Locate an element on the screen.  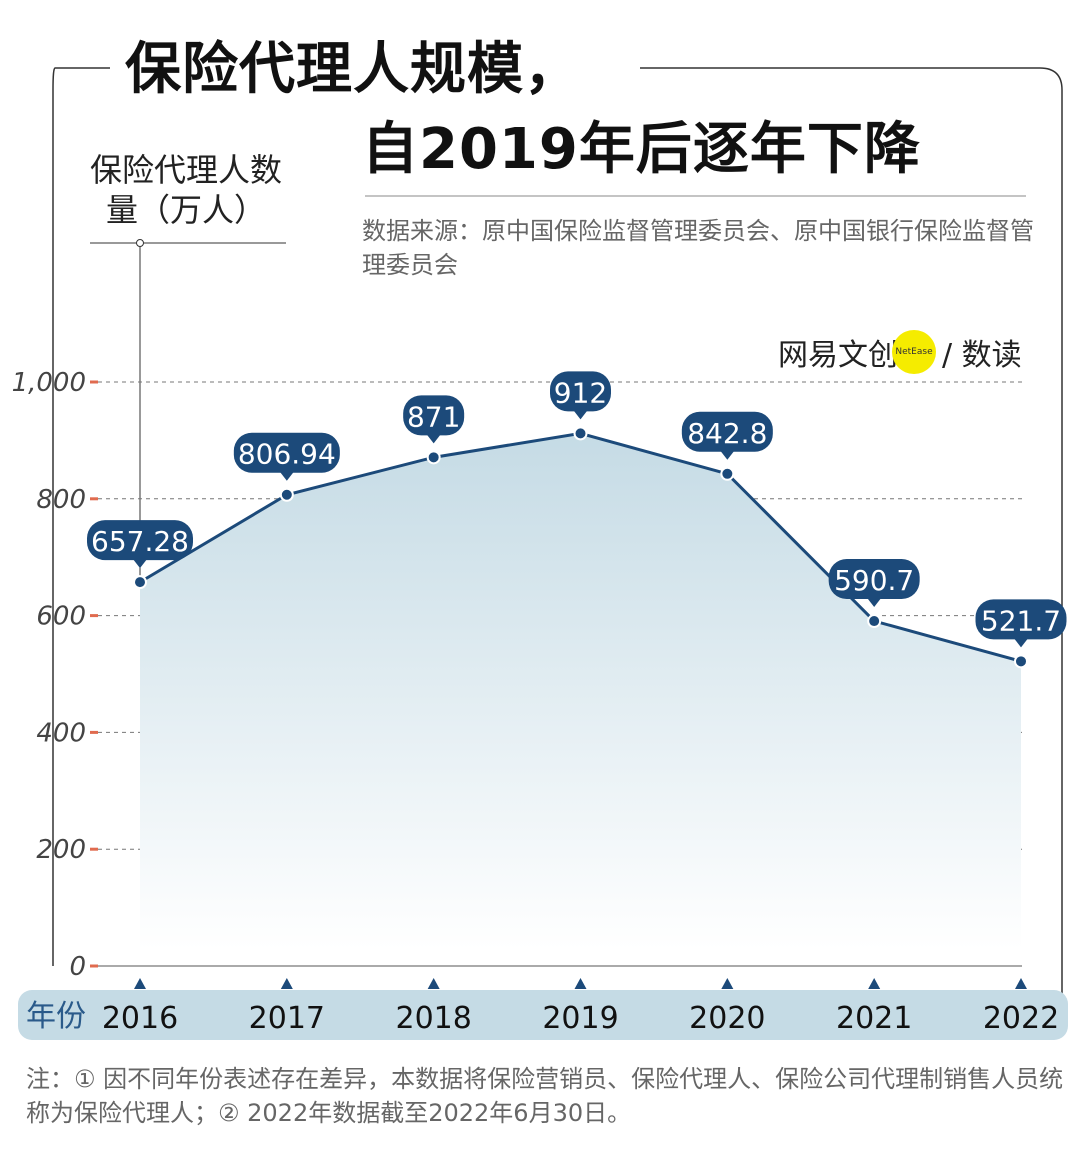
ylabel-leader-dot is located at coordinates (140, 243).